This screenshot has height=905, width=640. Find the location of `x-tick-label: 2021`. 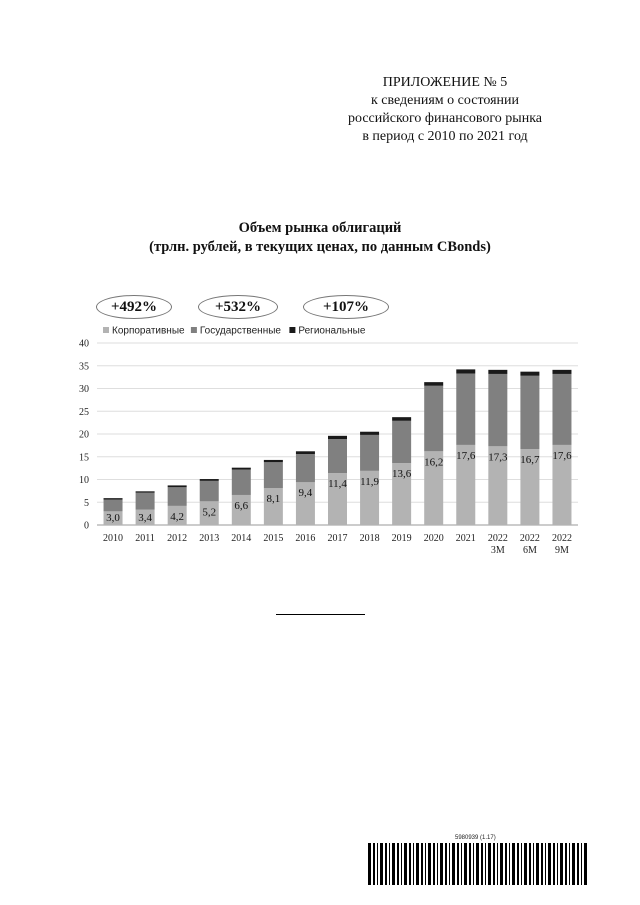

x-tick-label: 2021 is located at coordinates (466, 538).